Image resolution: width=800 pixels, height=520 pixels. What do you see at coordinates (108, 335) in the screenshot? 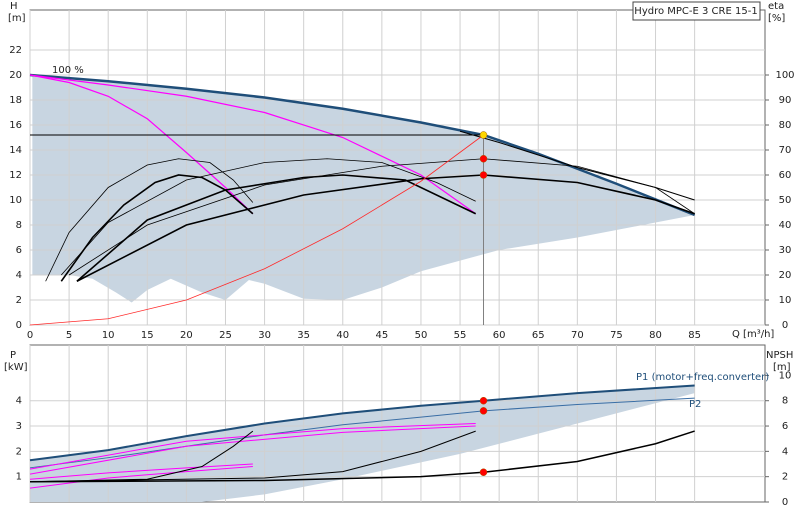
I see `x-tick-label: 10` at bounding box center [108, 335].